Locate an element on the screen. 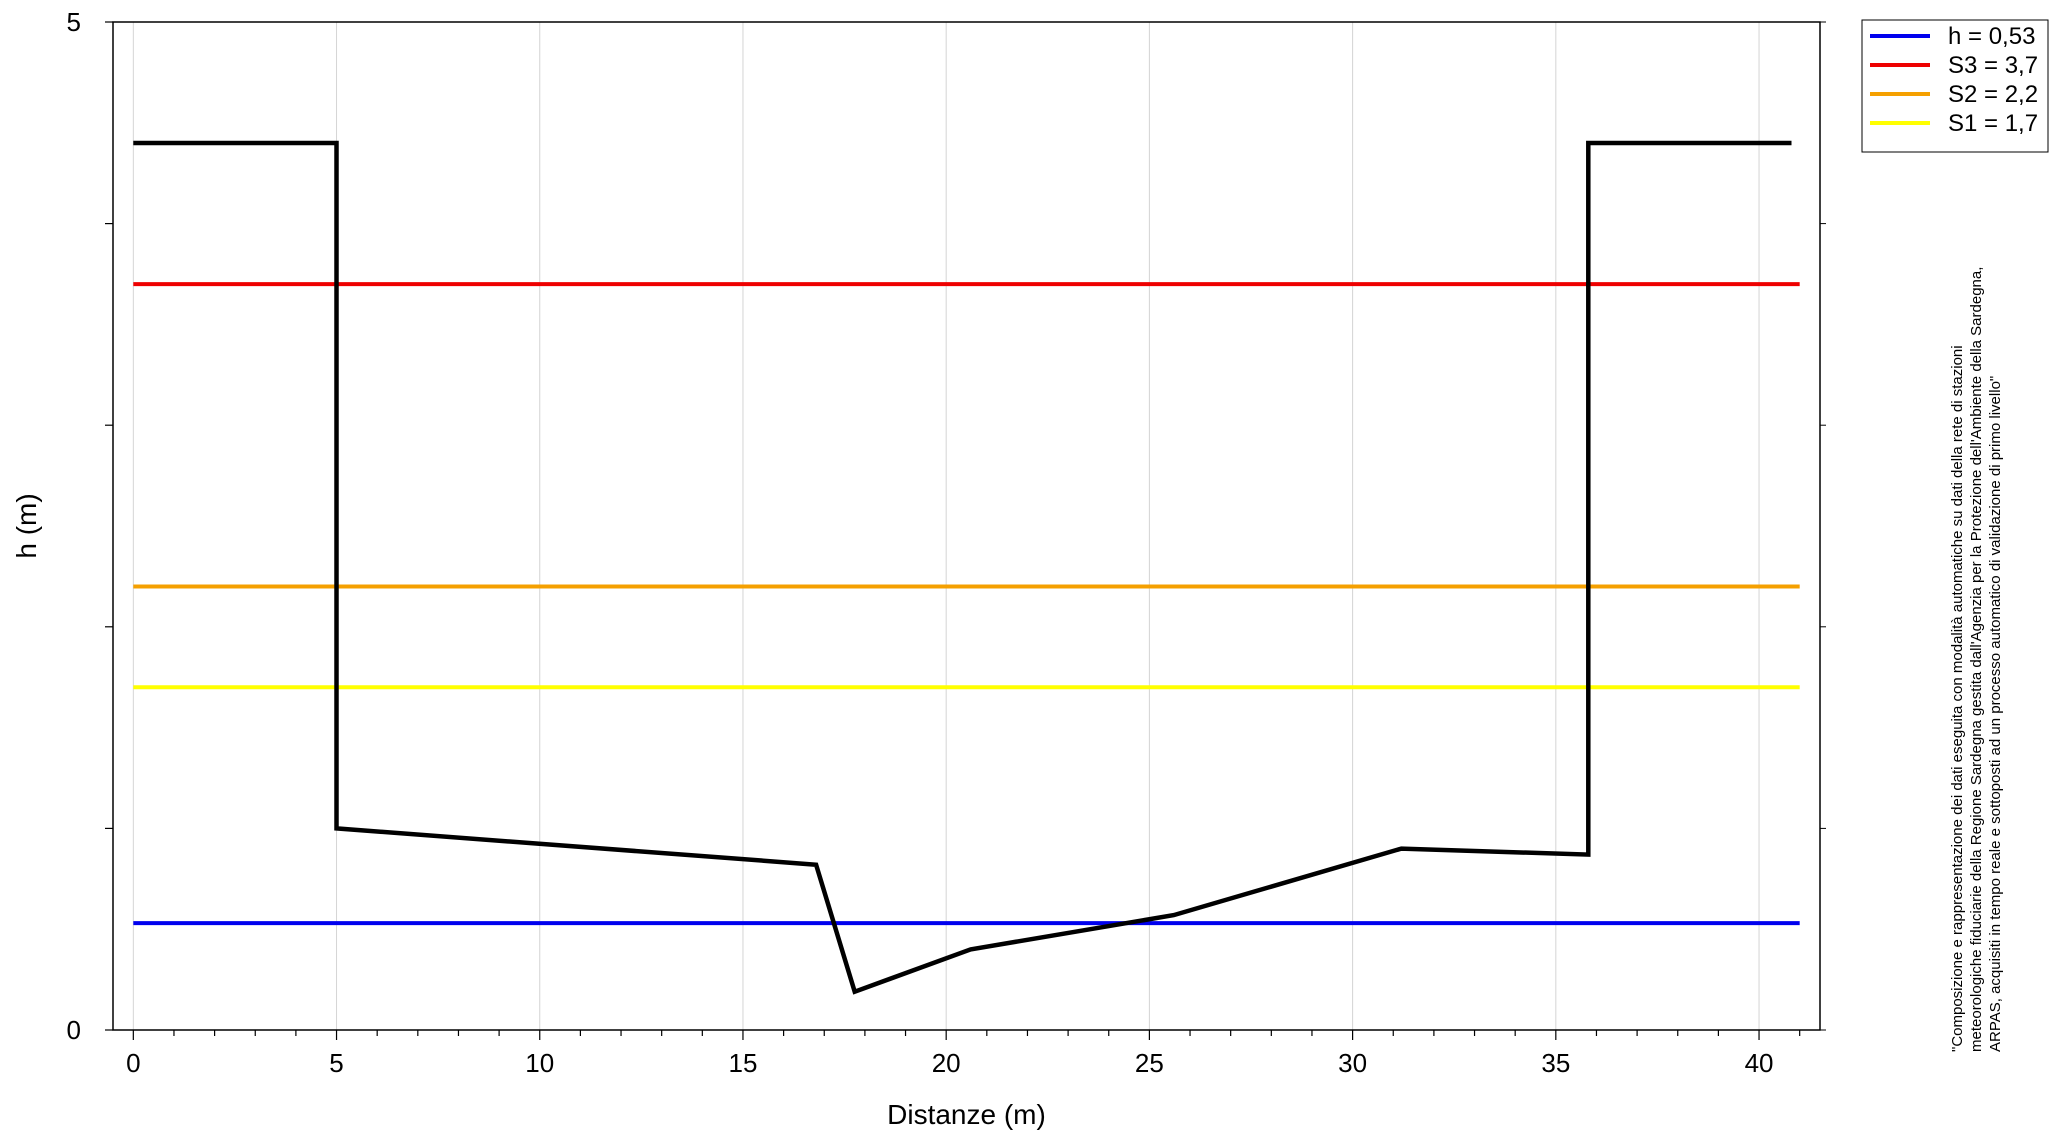  x-tick-label: 10 is located at coordinates (539, 1063).